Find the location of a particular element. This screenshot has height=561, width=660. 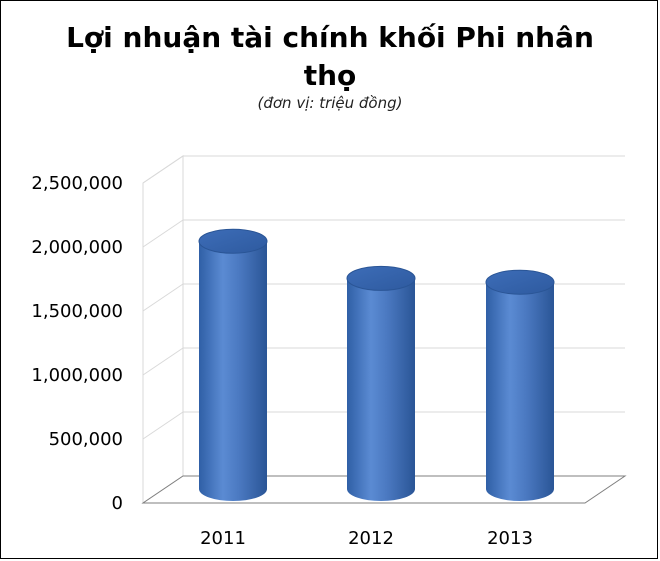

y-tick-label: 2,500,000 is located at coordinates (77, 183).